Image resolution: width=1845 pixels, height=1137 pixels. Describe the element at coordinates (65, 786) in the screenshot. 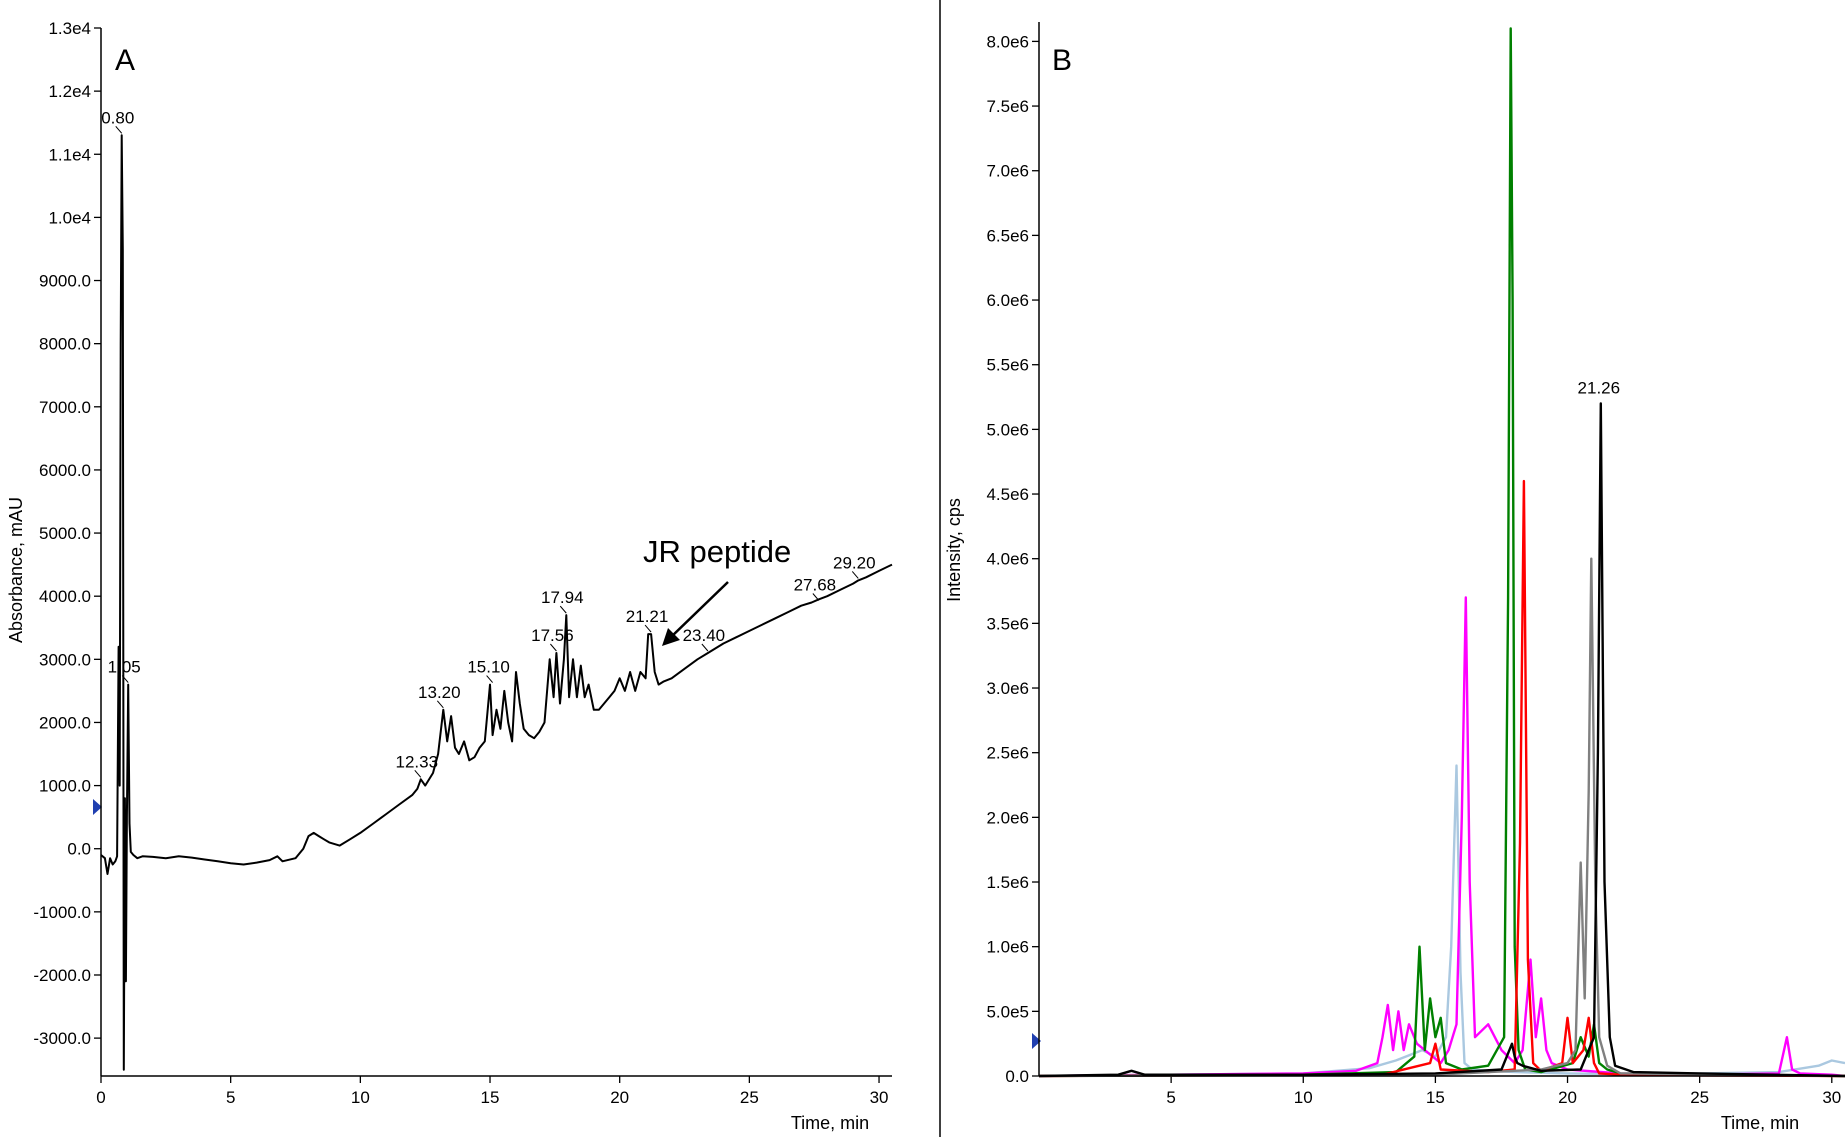

I see `panel-a-y-tick-label: 1000.0` at that location.